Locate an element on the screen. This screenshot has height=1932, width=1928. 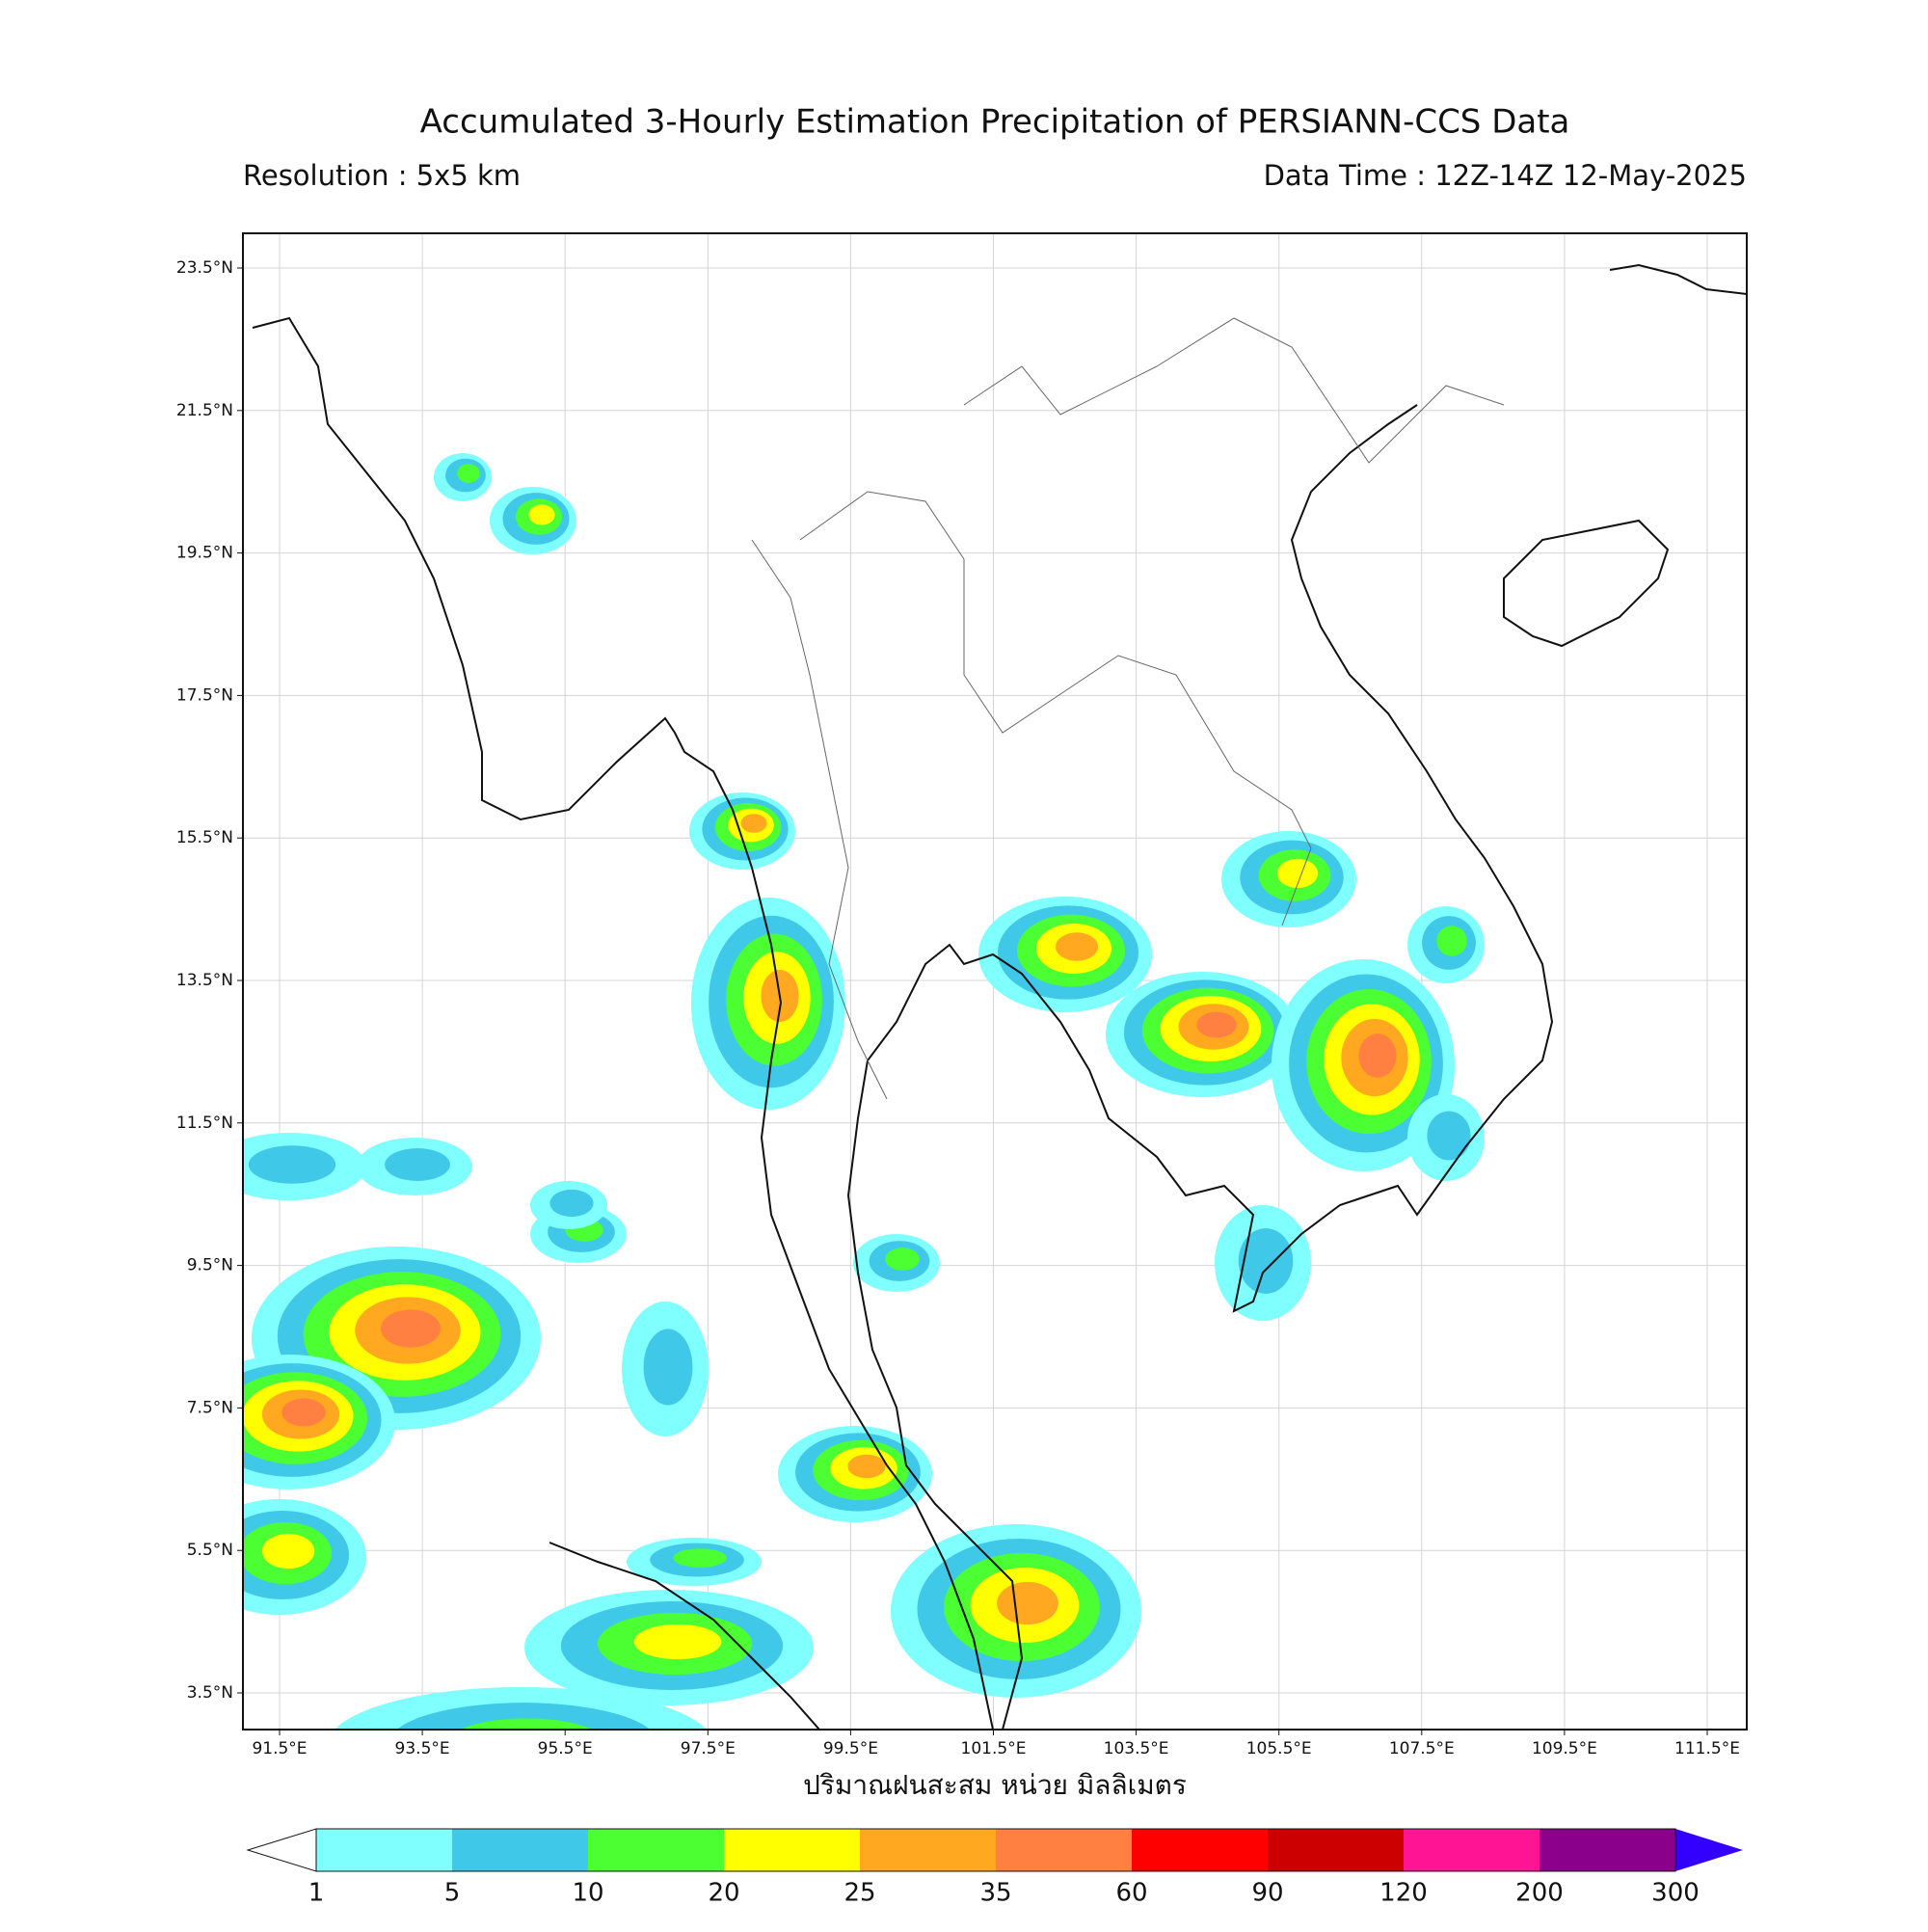
lat-tick-label: 7.5°N is located at coordinates (210, 1408).